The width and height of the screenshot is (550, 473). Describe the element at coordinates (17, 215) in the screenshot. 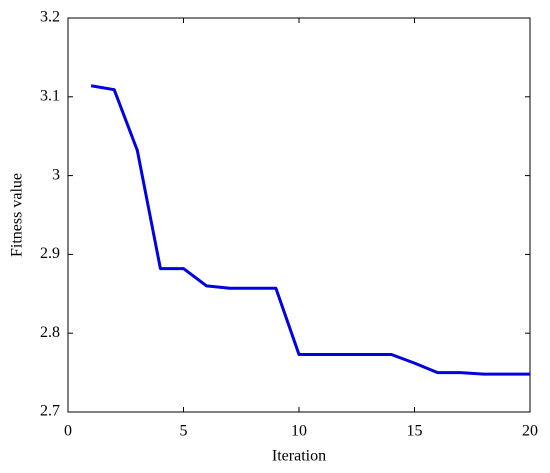

I see `y-axis-label: Fitness value` at that location.